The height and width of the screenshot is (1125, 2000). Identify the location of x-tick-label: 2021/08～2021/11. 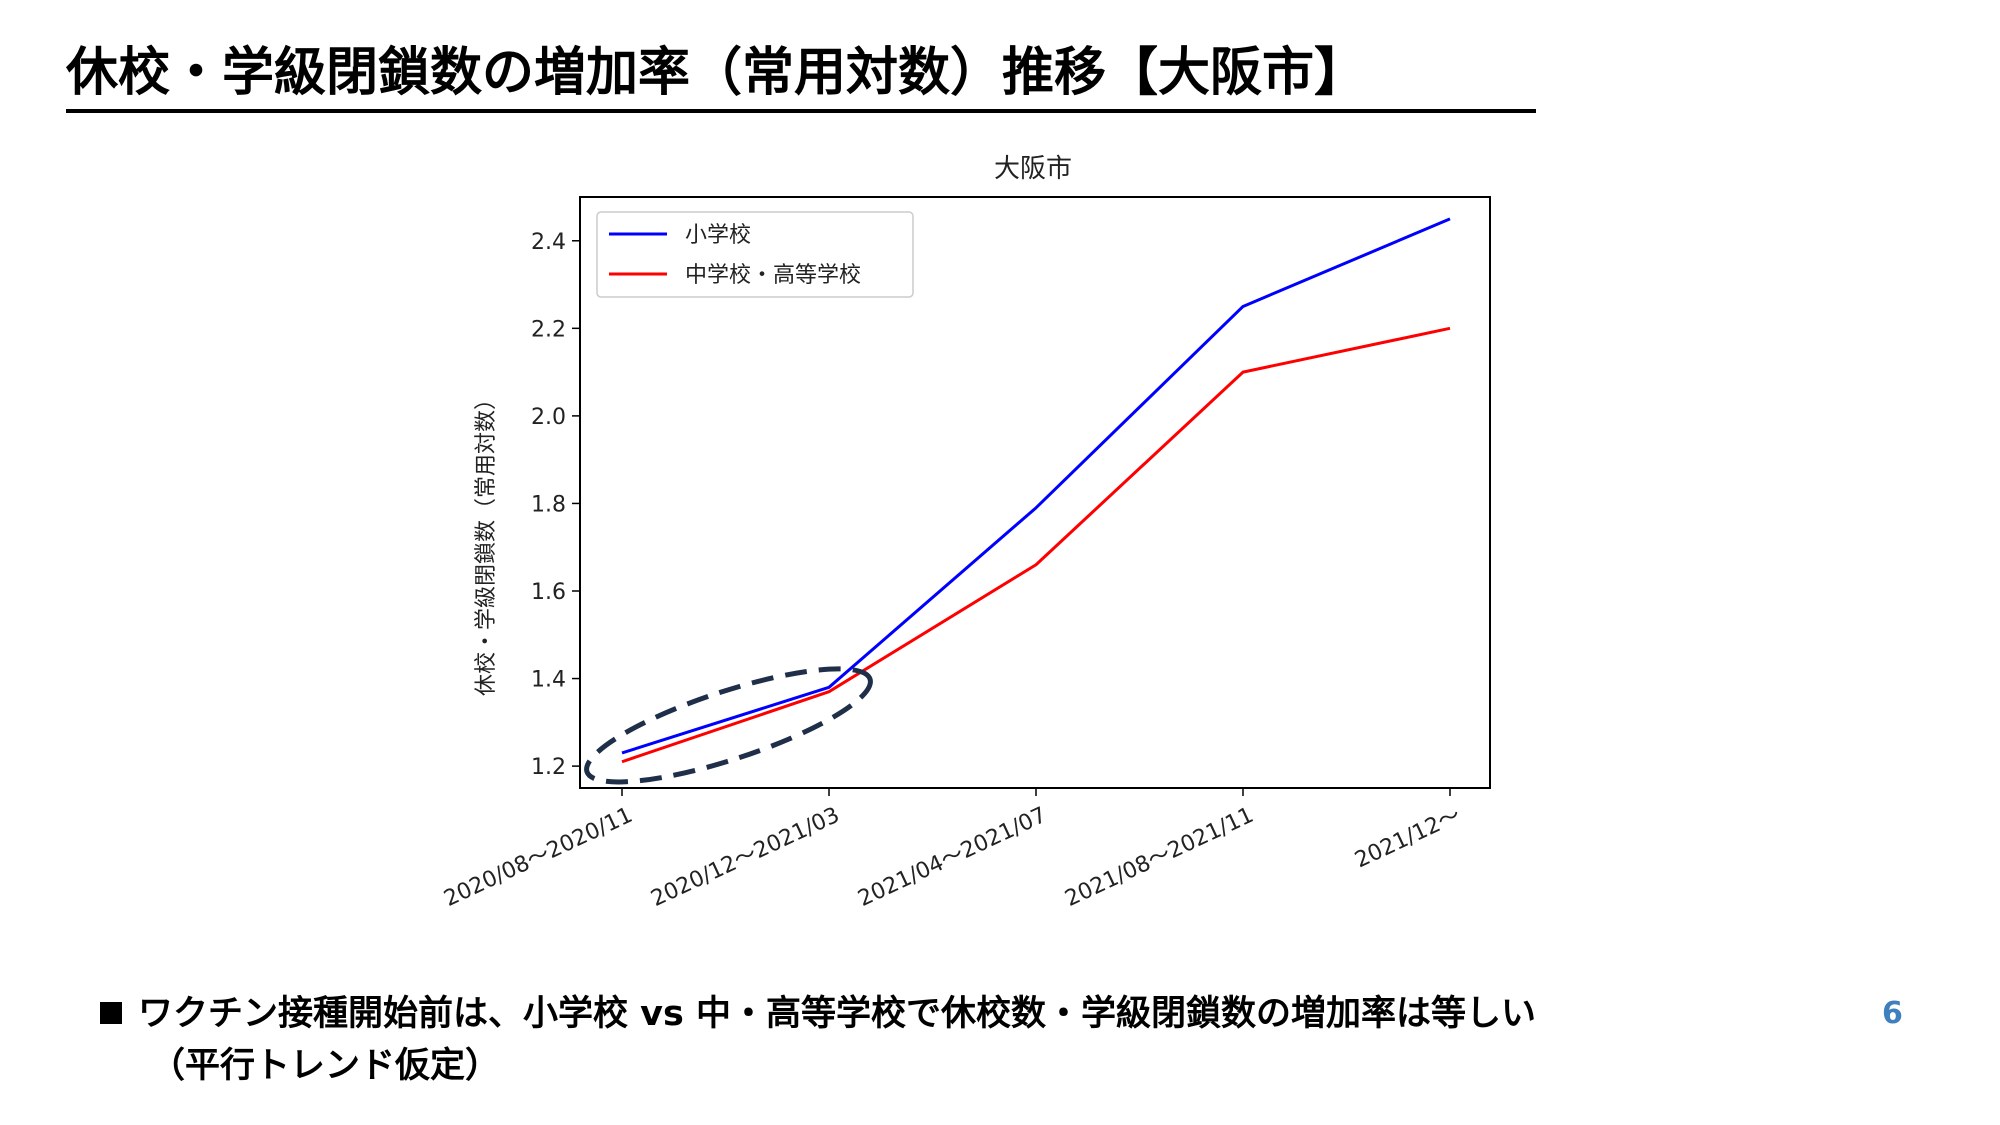
(1159, 857).